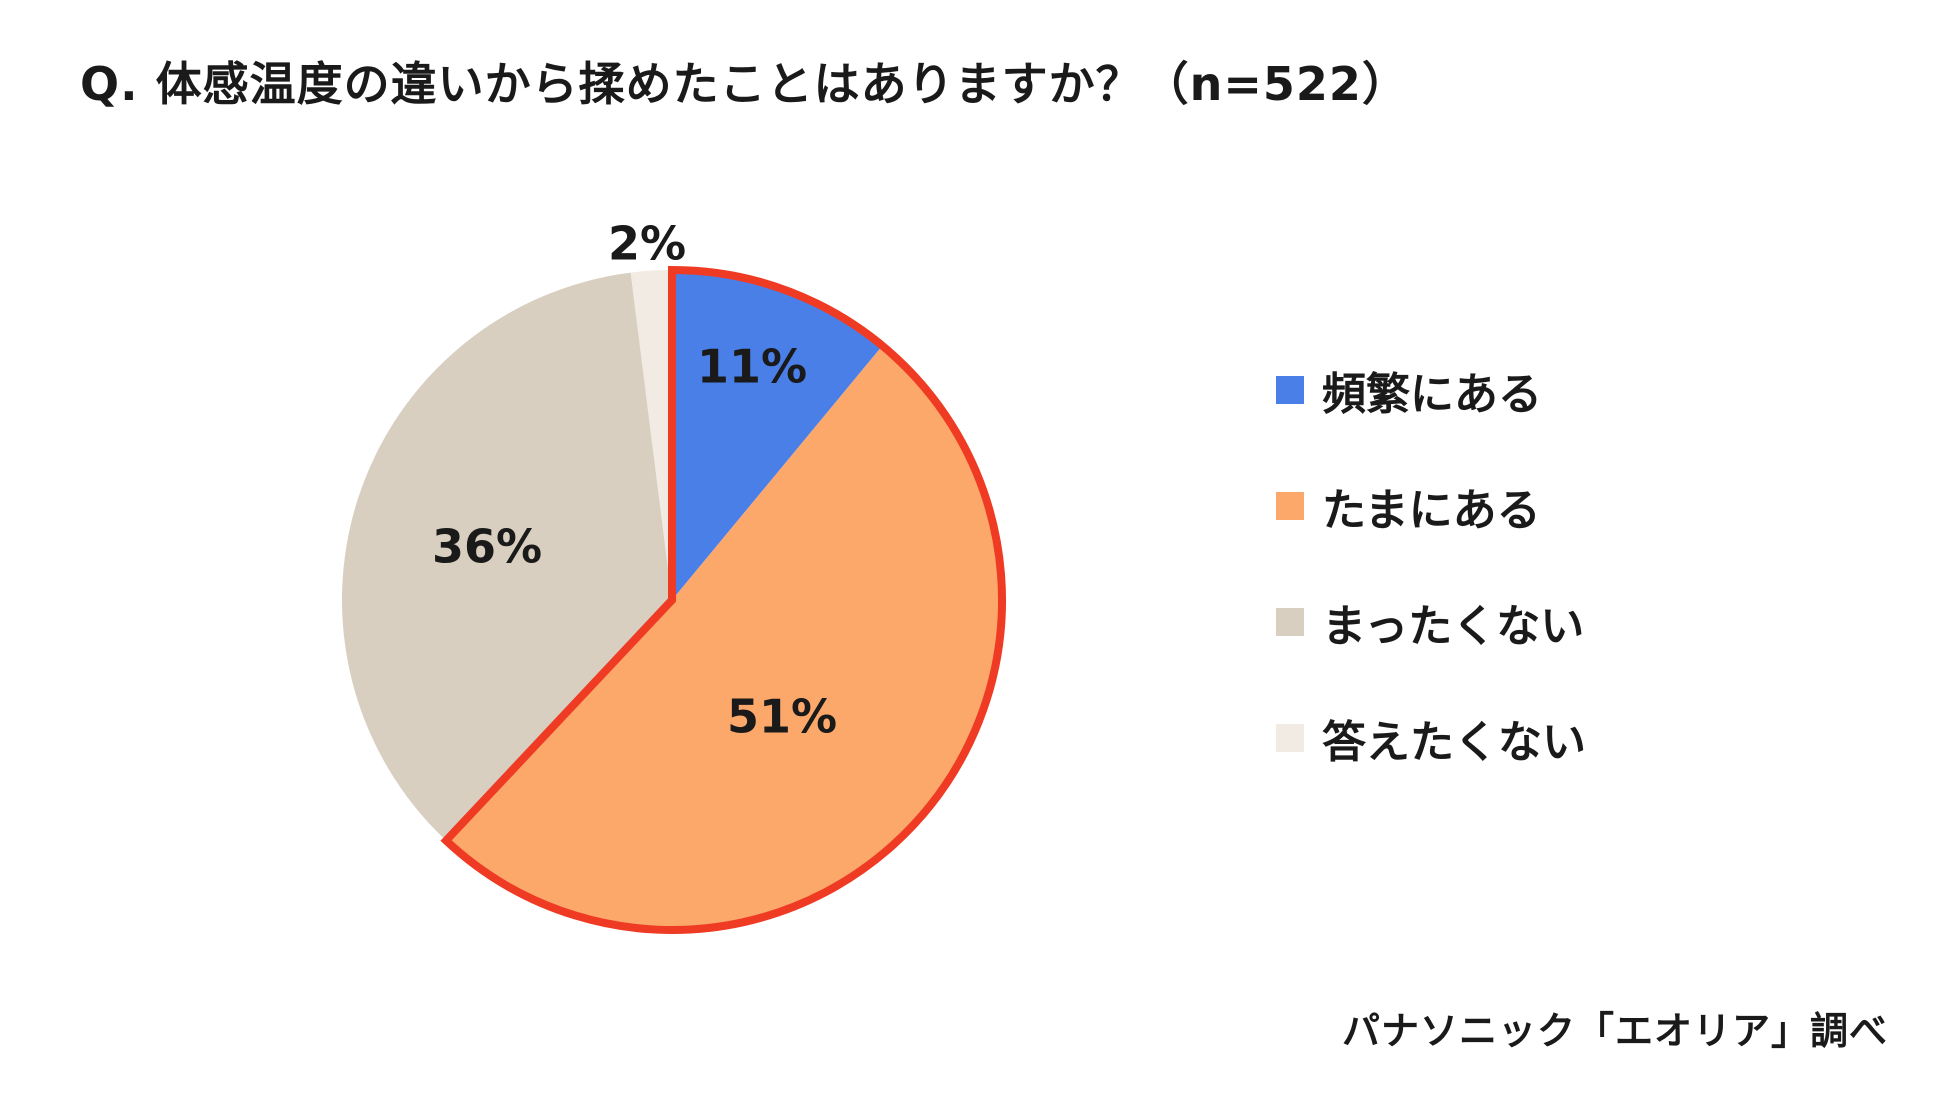 Image resolution: width=1950 pixels, height=1097 pixels. Describe the element at coordinates (744, 84) in the screenshot. I see `chart-title: Q. 体感温度の違いから揉めたことはありますか？（n=522）` at that location.